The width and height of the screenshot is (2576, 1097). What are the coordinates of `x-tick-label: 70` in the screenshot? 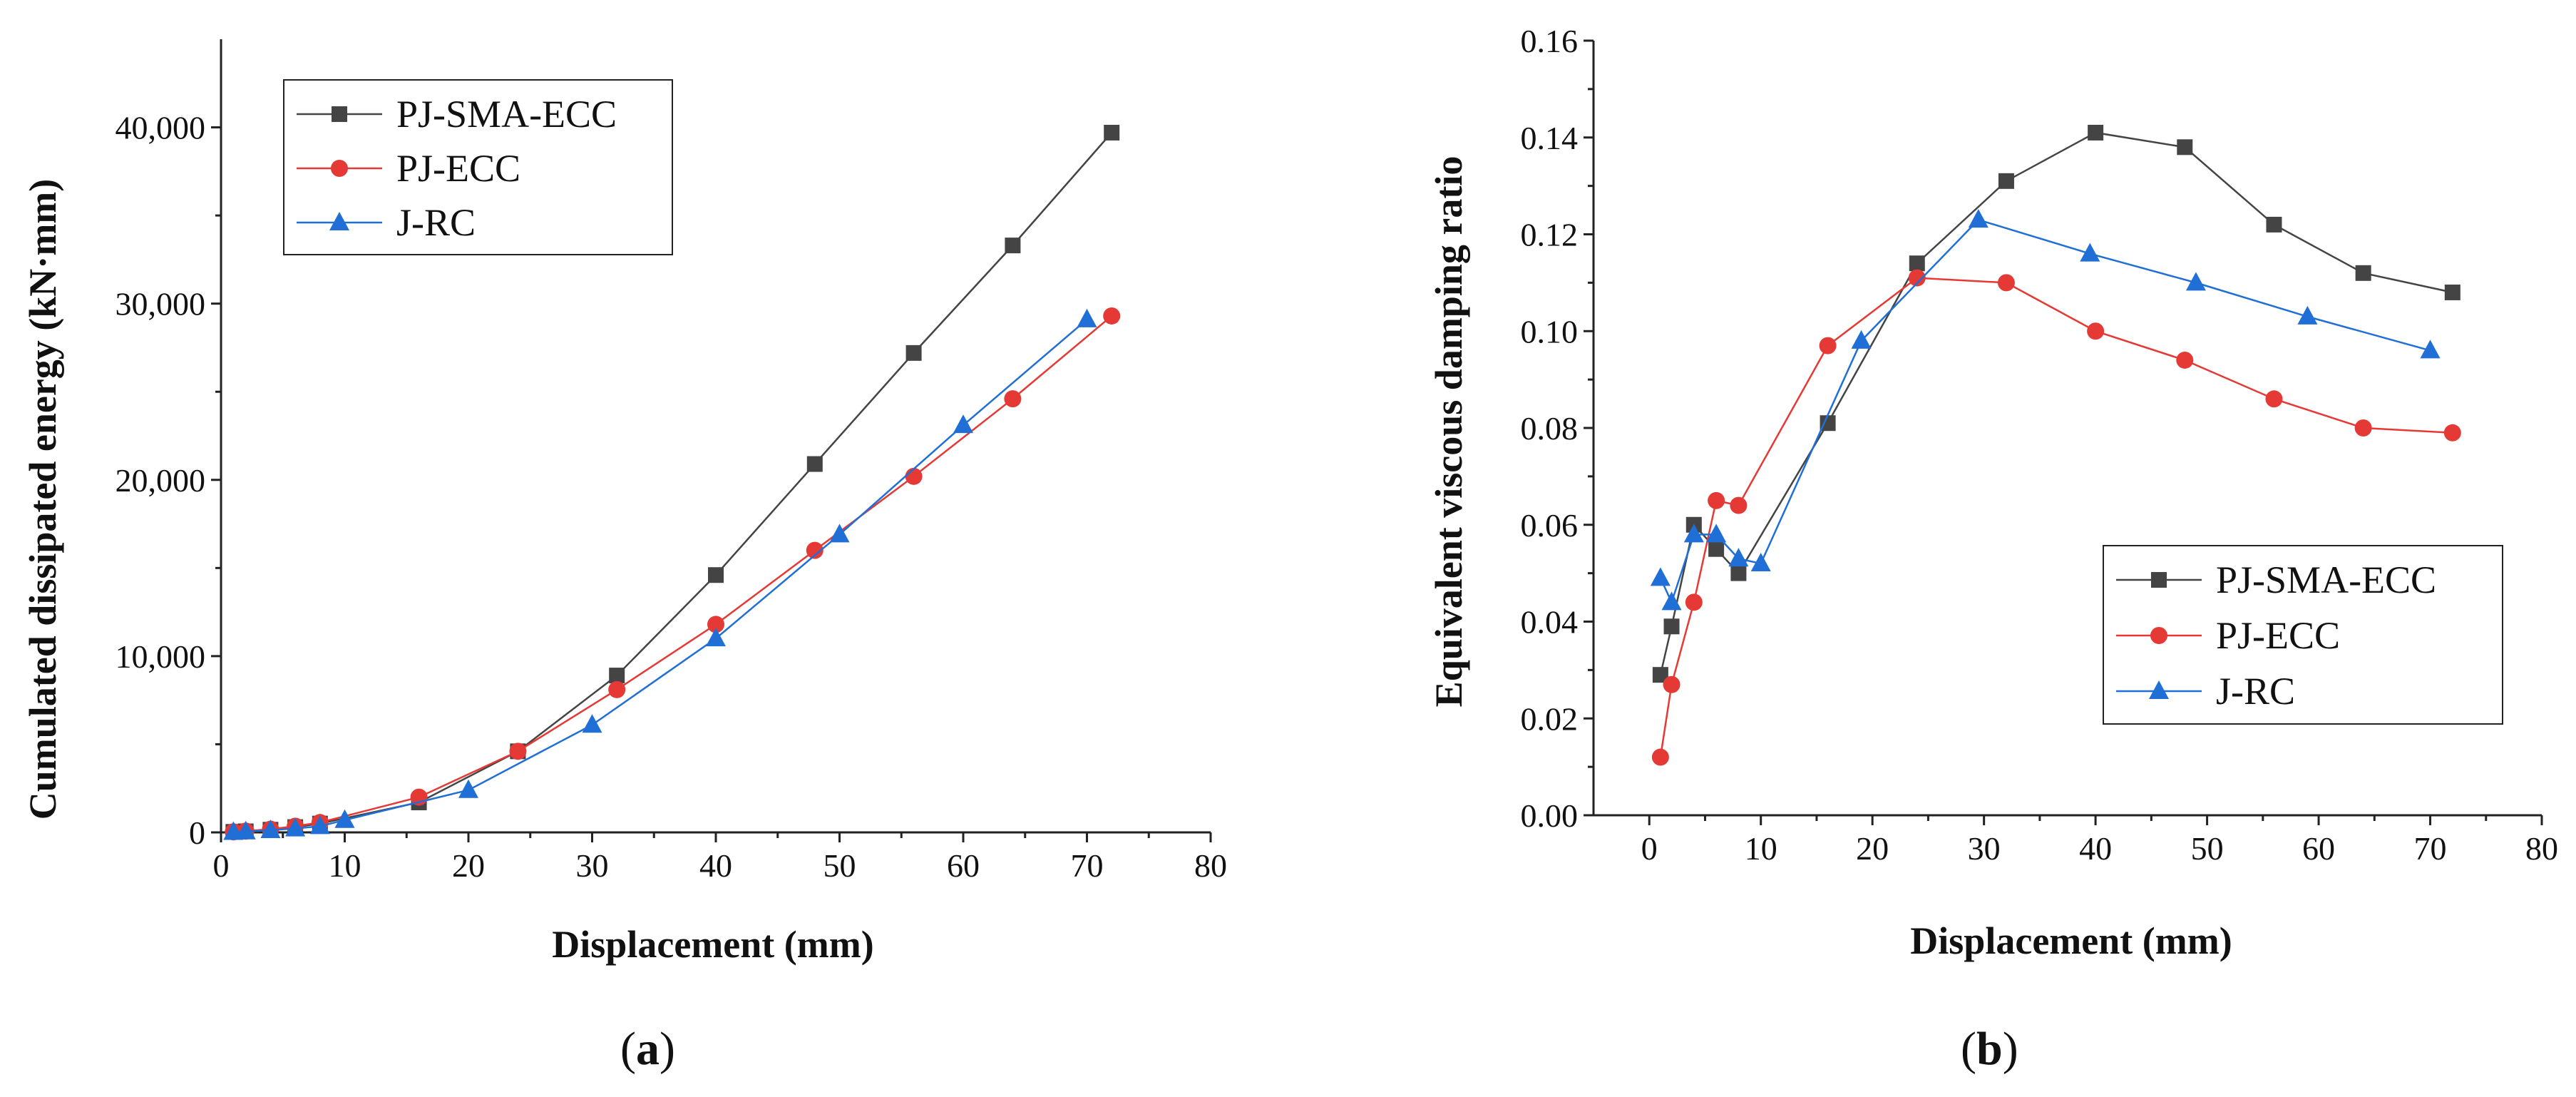 It's located at (1087, 865).